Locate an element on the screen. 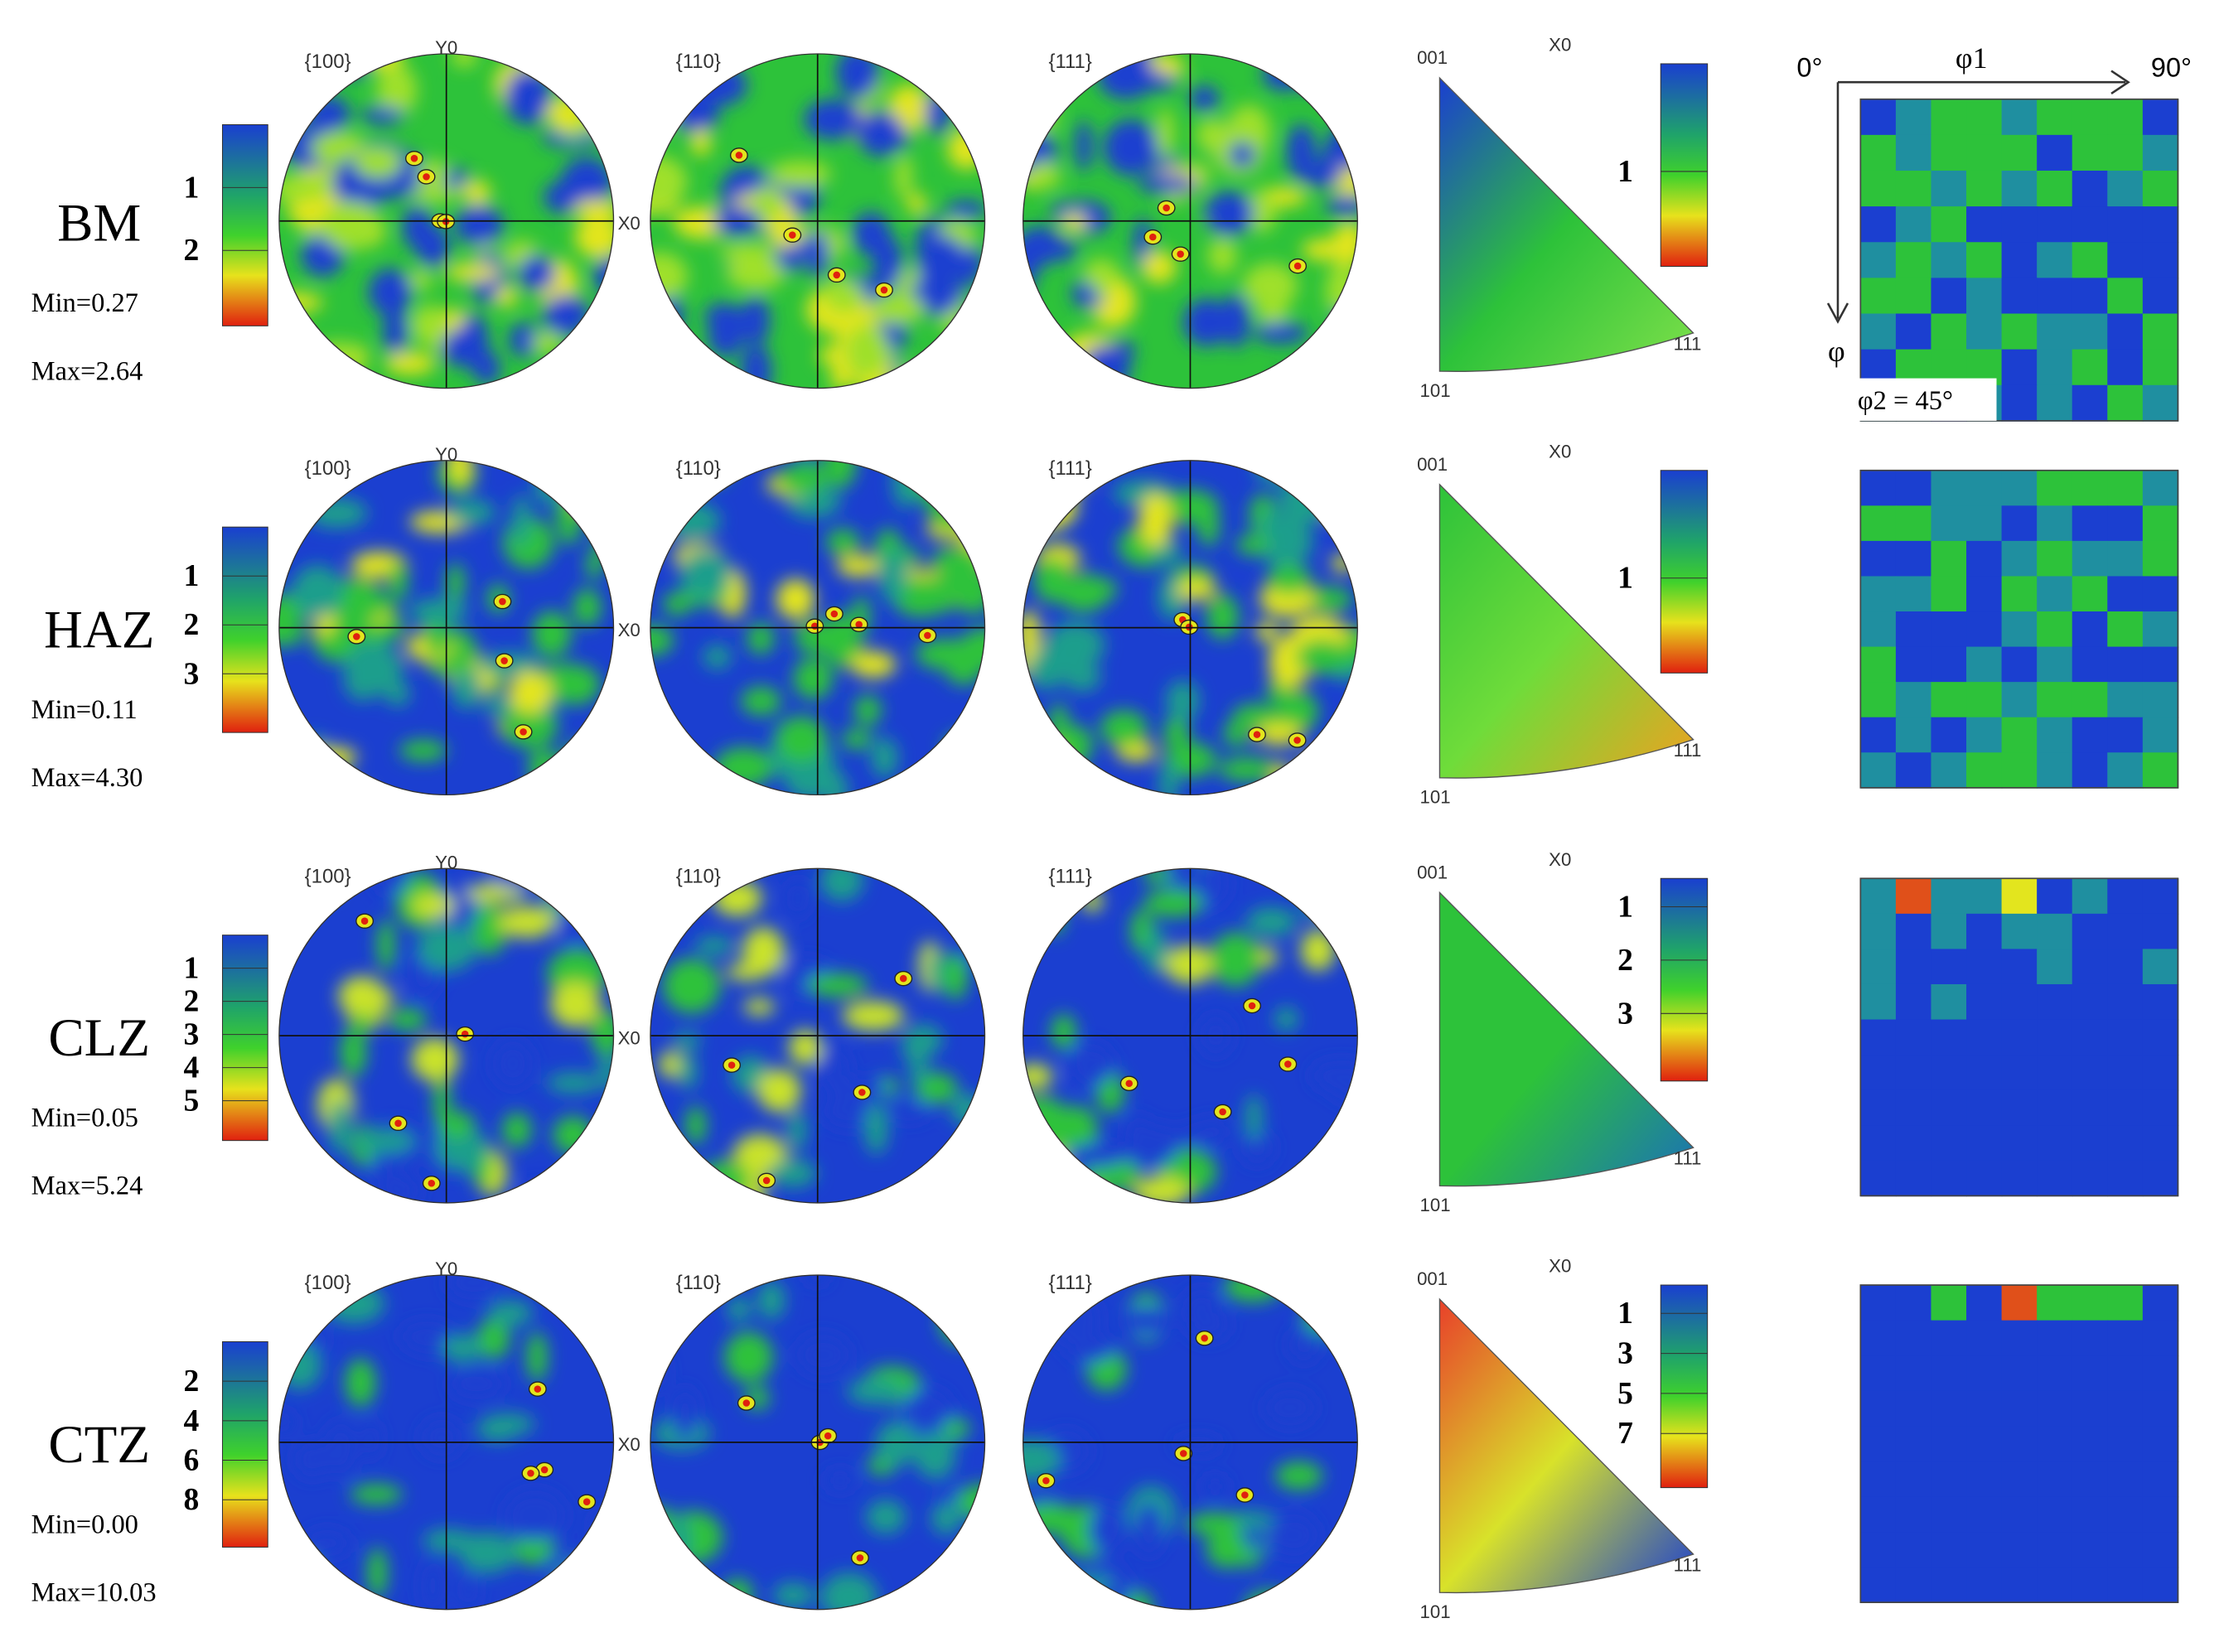 The height and width of the screenshot is (1652, 2219). max-label: Max=10.03 is located at coordinates (94, 1592).